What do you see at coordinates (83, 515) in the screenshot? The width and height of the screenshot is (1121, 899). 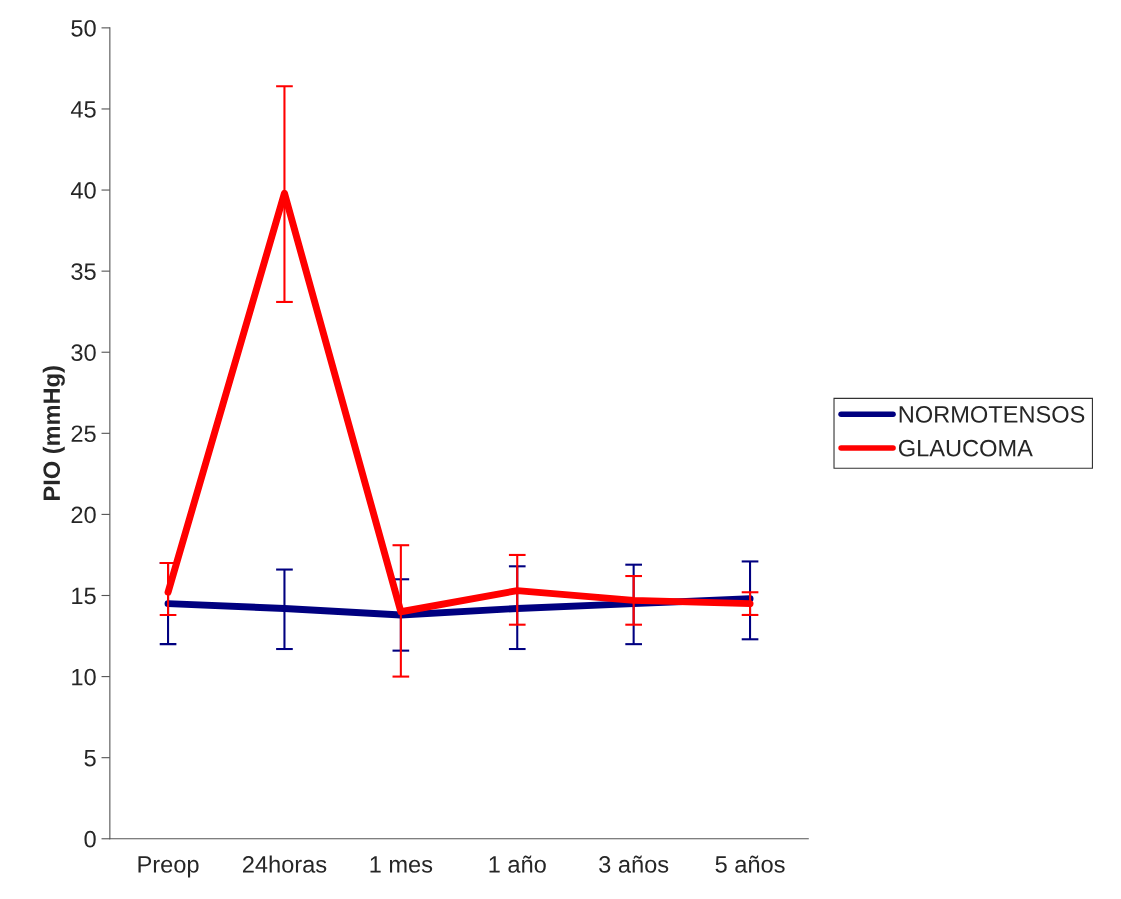 I see `y-tick-label: 20` at bounding box center [83, 515].